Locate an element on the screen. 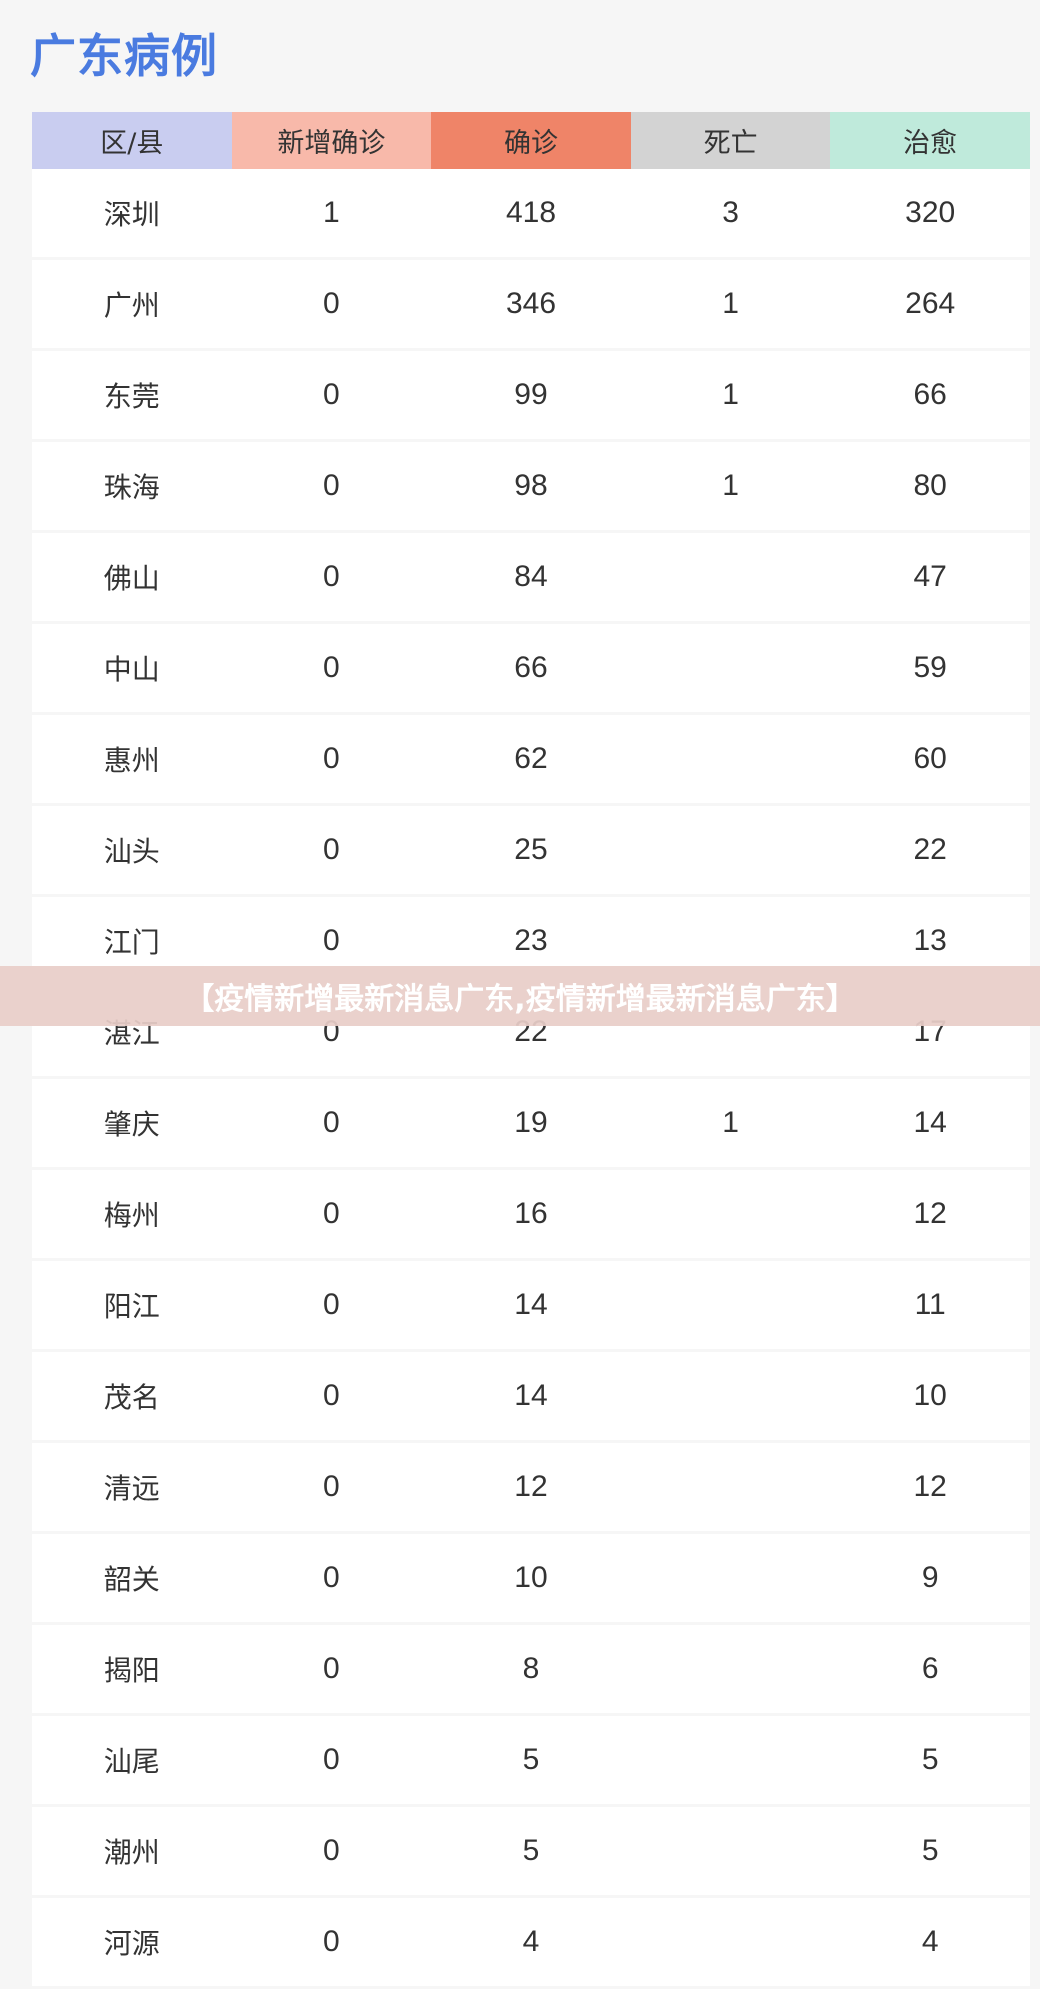 The width and height of the screenshot is (1040, 1989). cell-confirmed: 12 is located at coordinates (531, 1486).